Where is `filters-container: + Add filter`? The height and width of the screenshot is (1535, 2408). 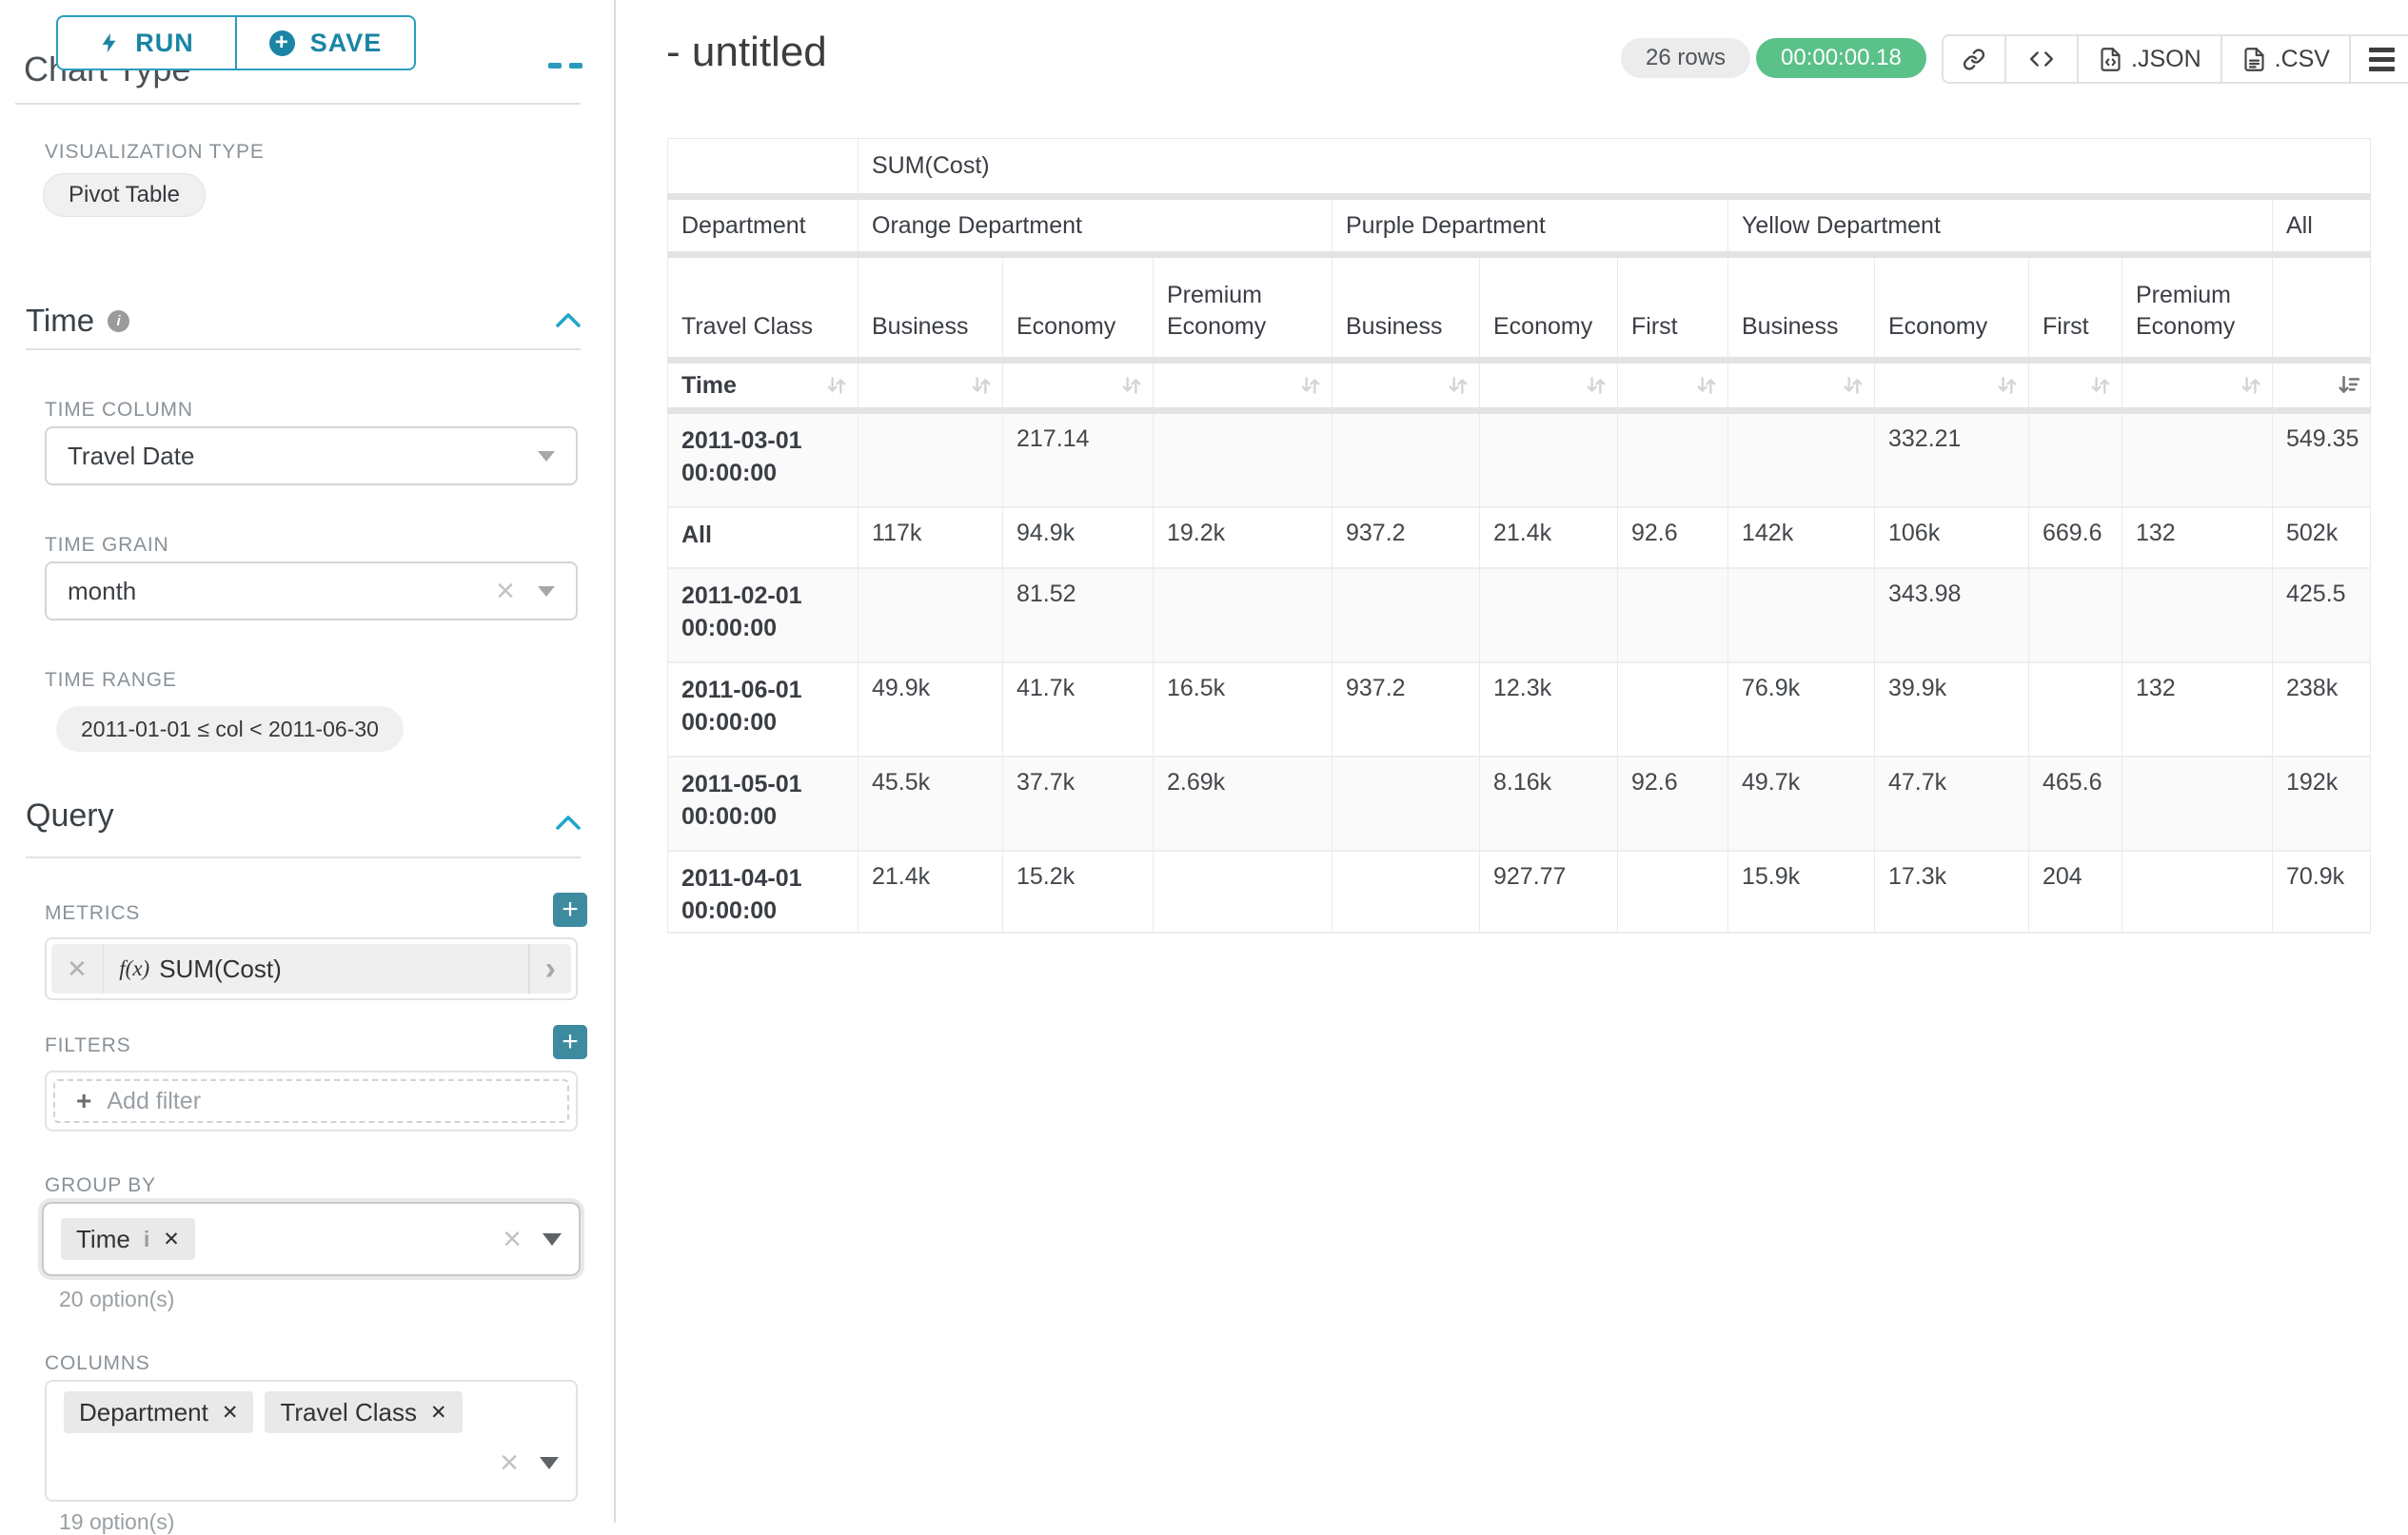
filters-container: + Add filter is located at coordinates (311, 1101).